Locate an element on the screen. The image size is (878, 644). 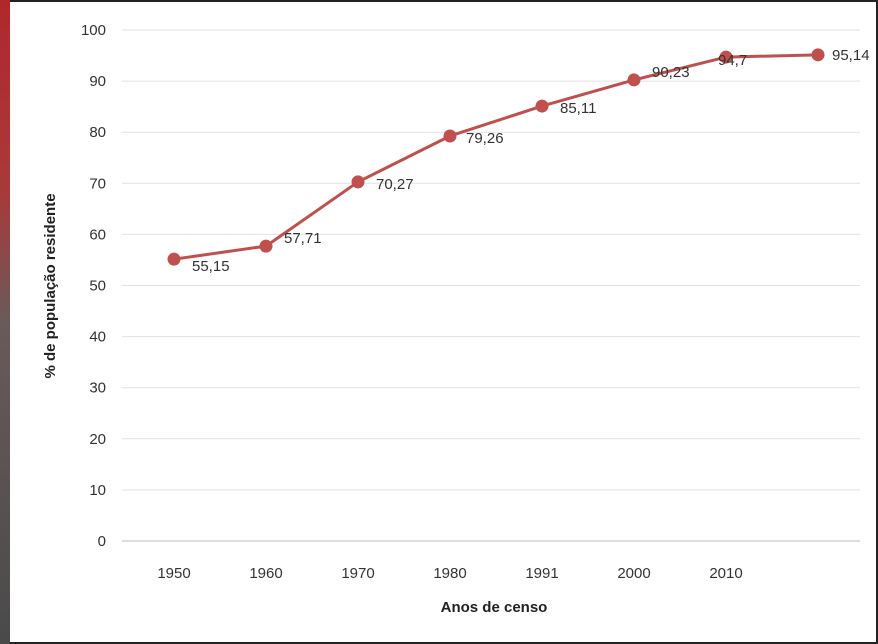
y-axis-title: % de população residente is located at coordinates (50, 285).